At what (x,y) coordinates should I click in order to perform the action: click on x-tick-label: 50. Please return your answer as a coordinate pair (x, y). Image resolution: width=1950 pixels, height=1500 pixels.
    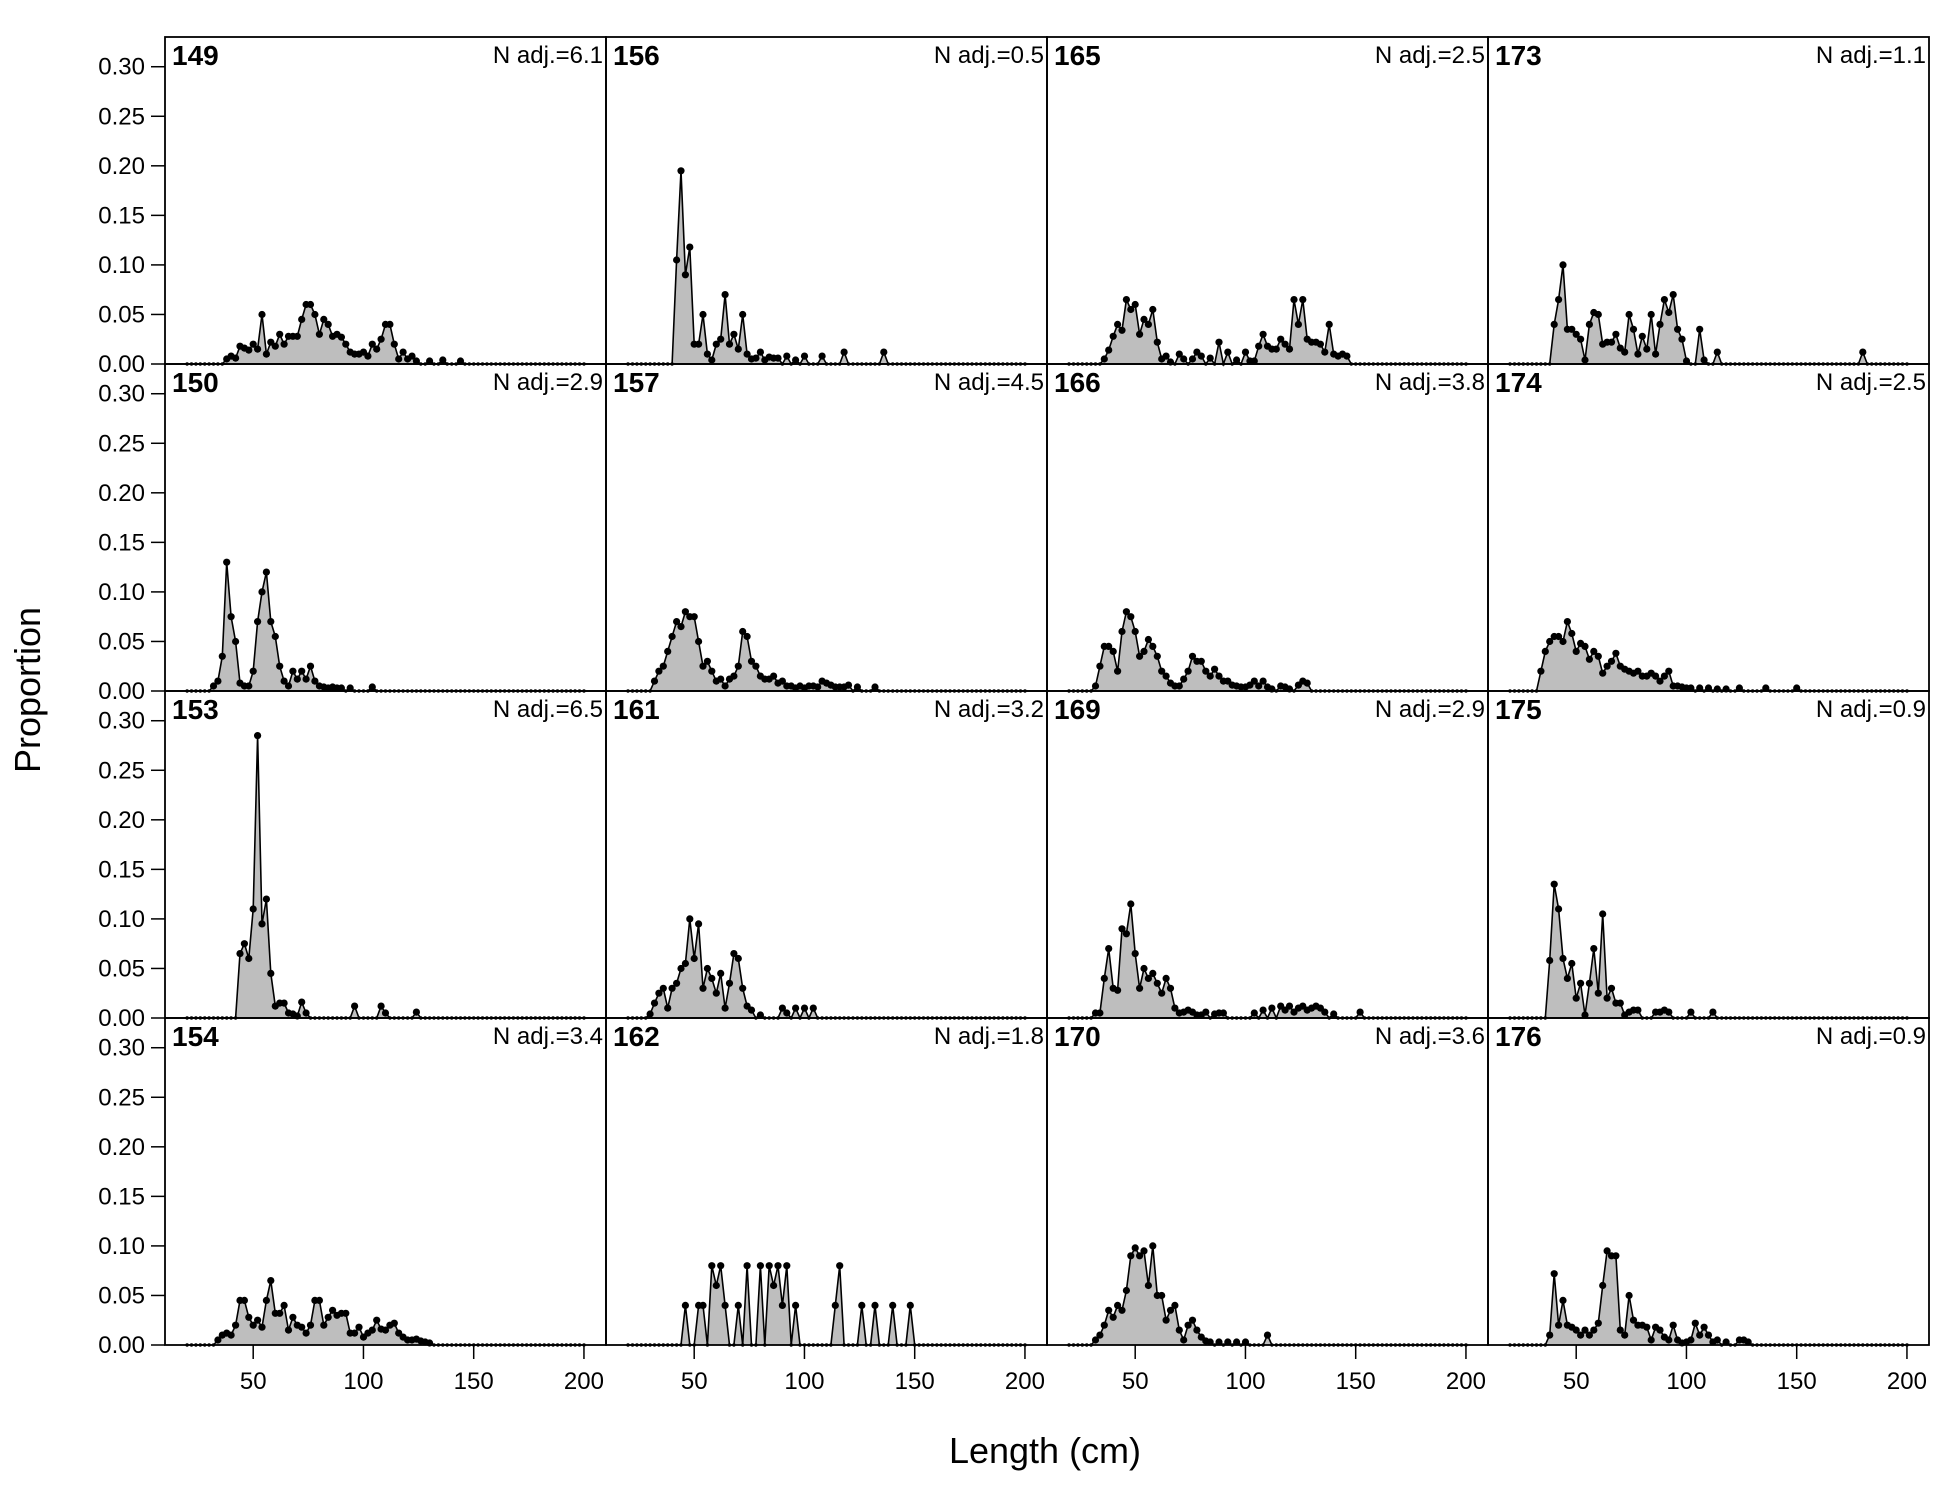
    Looking at the image, I should click on (1135, 1381).